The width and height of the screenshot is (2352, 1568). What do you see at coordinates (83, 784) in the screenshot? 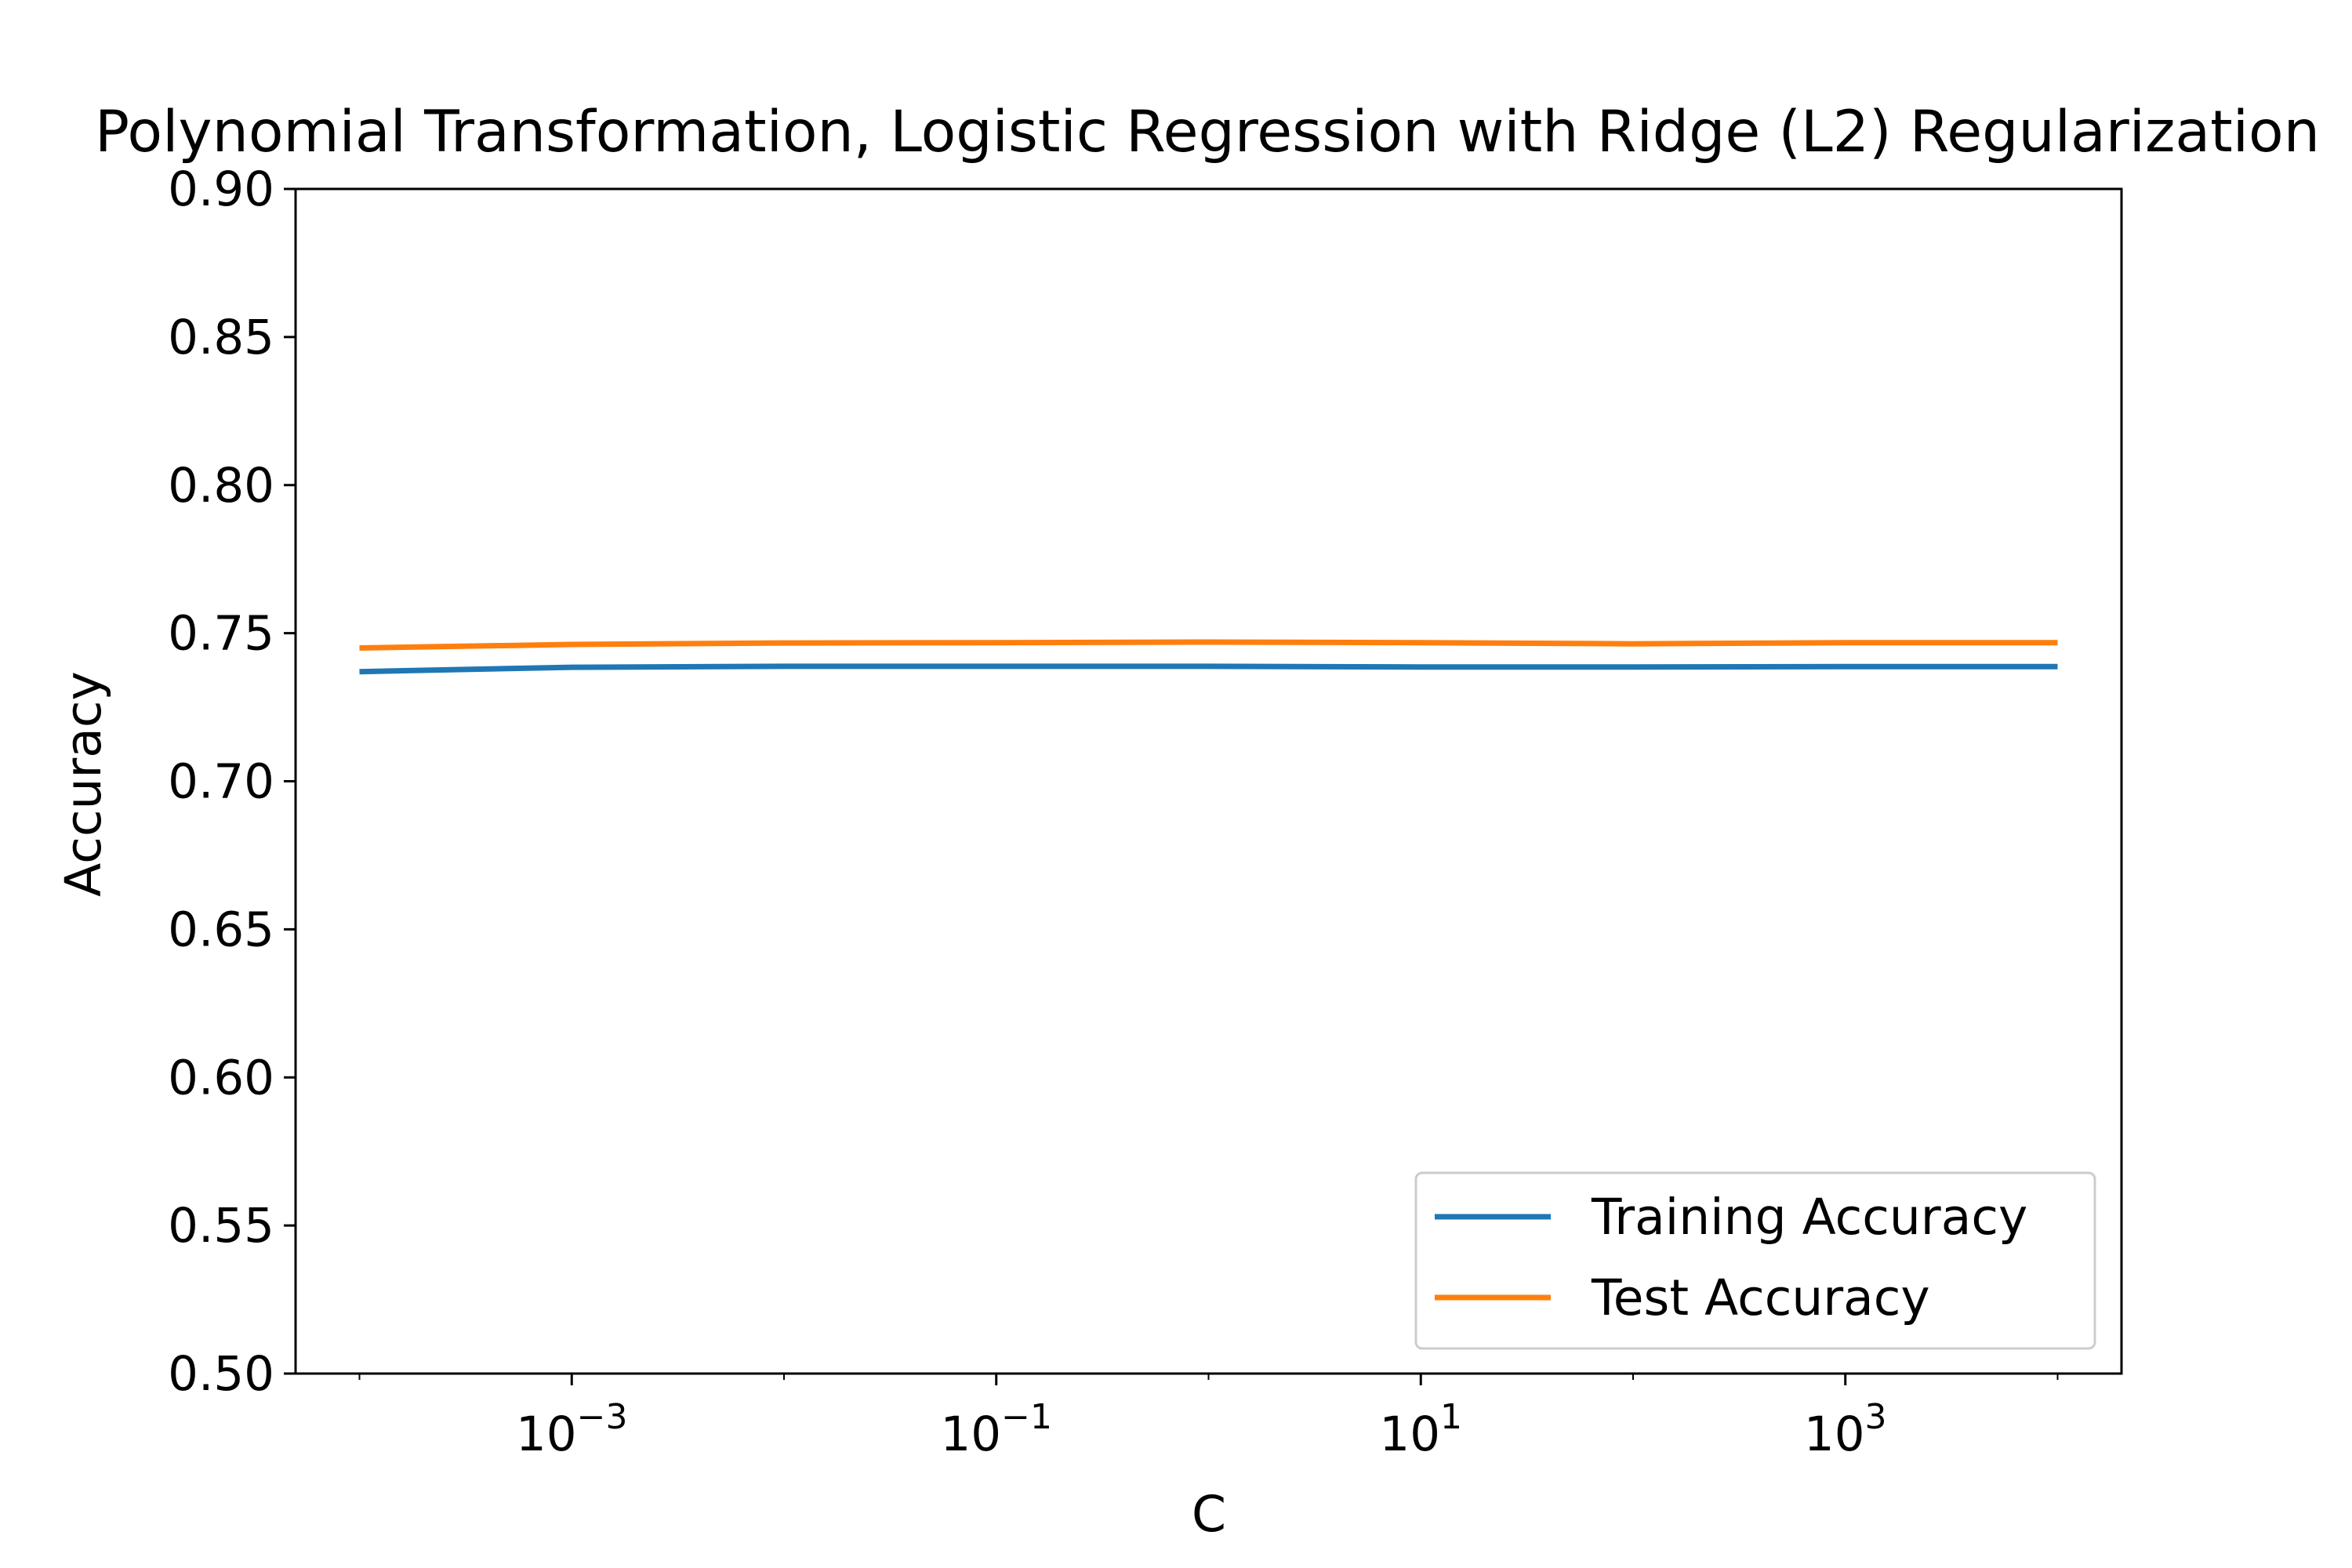
I see `y-axis-label: Accuracy` at bounding box center [83, 784].